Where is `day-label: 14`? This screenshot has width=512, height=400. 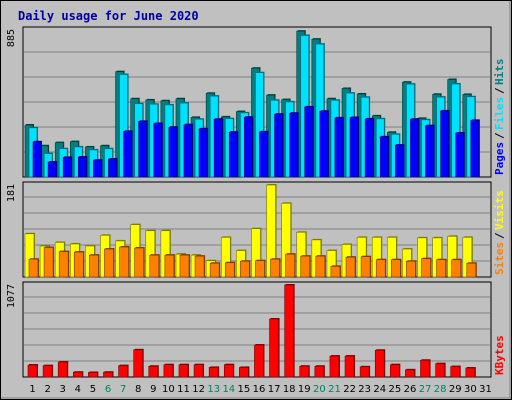 day-label: 14 is located at coordinates (228, 389).